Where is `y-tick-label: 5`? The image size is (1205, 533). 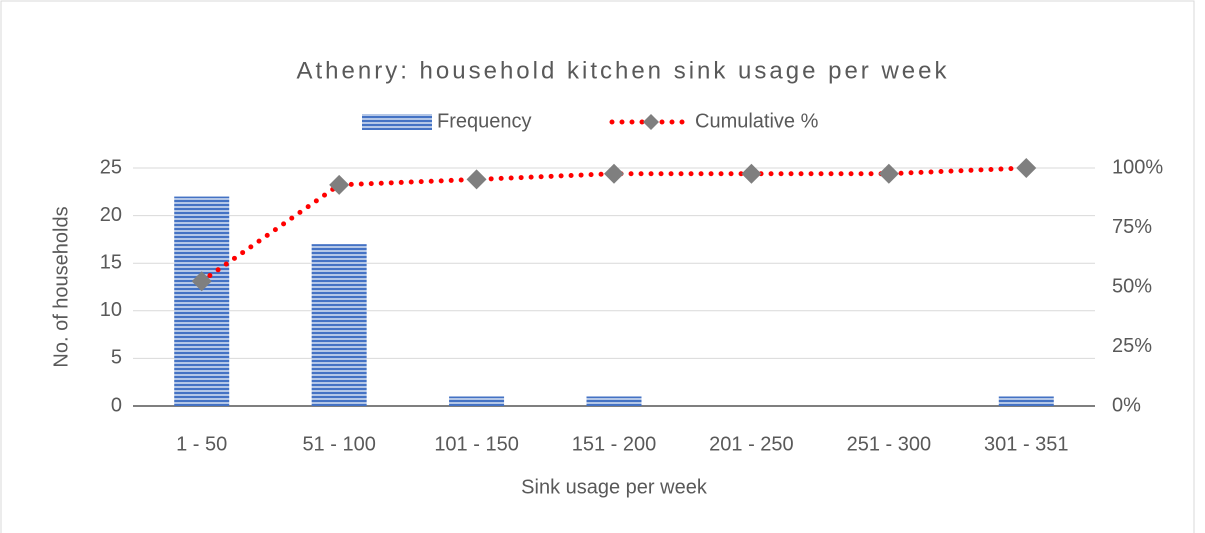 y-tick-label: 5 is located at coordinates (116, 358).